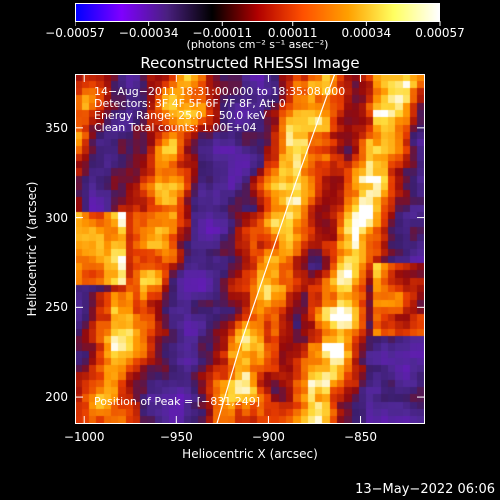 This screenshot has height=500, width=500. I want to click on annotation-time-range: 14−Aug−2011 18:31:00.000 to 18:35:08.000, so click(220, 91).